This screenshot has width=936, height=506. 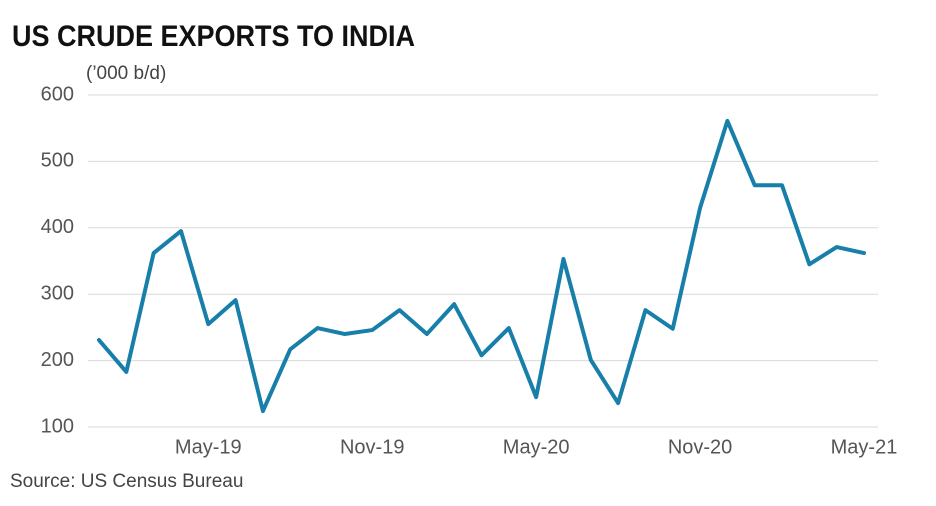 I want to click on source: Source: US Census Bureau, so click(x=126, y=481).